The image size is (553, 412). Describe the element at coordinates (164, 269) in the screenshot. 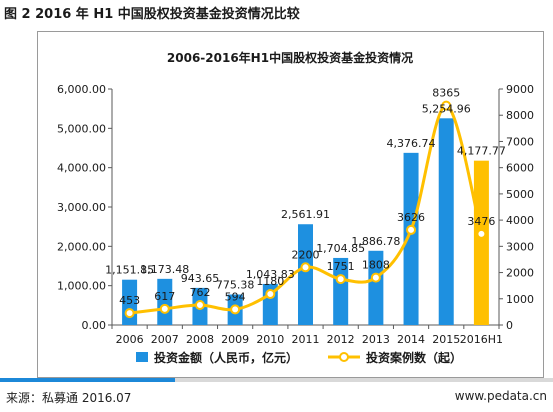

I see `bar-value-label: 1,173.48` at that location.